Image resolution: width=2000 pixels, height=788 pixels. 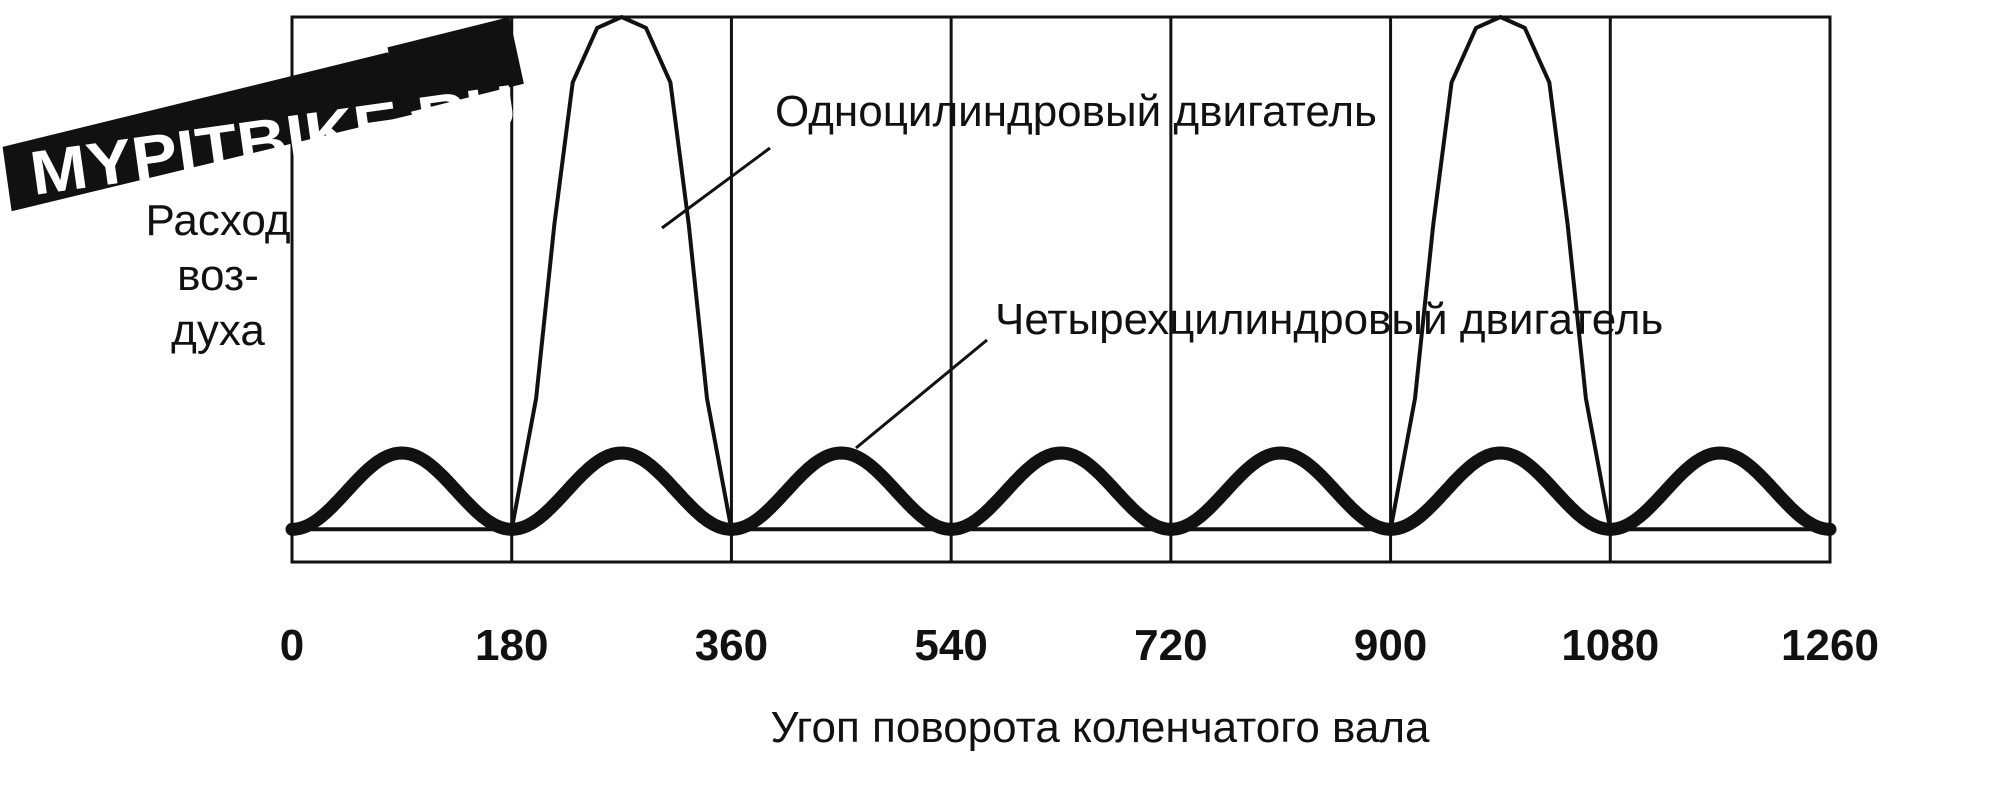 I want to click on single-cylinder-leader, so click(x=716, y=188).